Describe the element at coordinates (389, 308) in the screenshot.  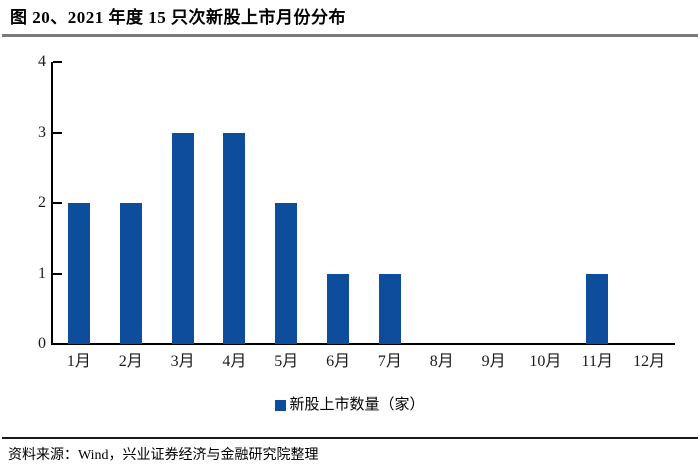
I see `bar-7月` at that location.